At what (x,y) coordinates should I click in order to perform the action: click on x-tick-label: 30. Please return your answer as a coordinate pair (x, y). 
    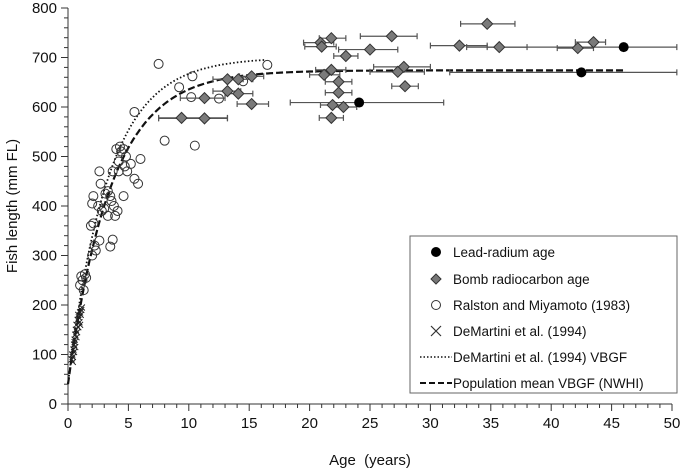
    Looking at the image, I should click on (430, 423).